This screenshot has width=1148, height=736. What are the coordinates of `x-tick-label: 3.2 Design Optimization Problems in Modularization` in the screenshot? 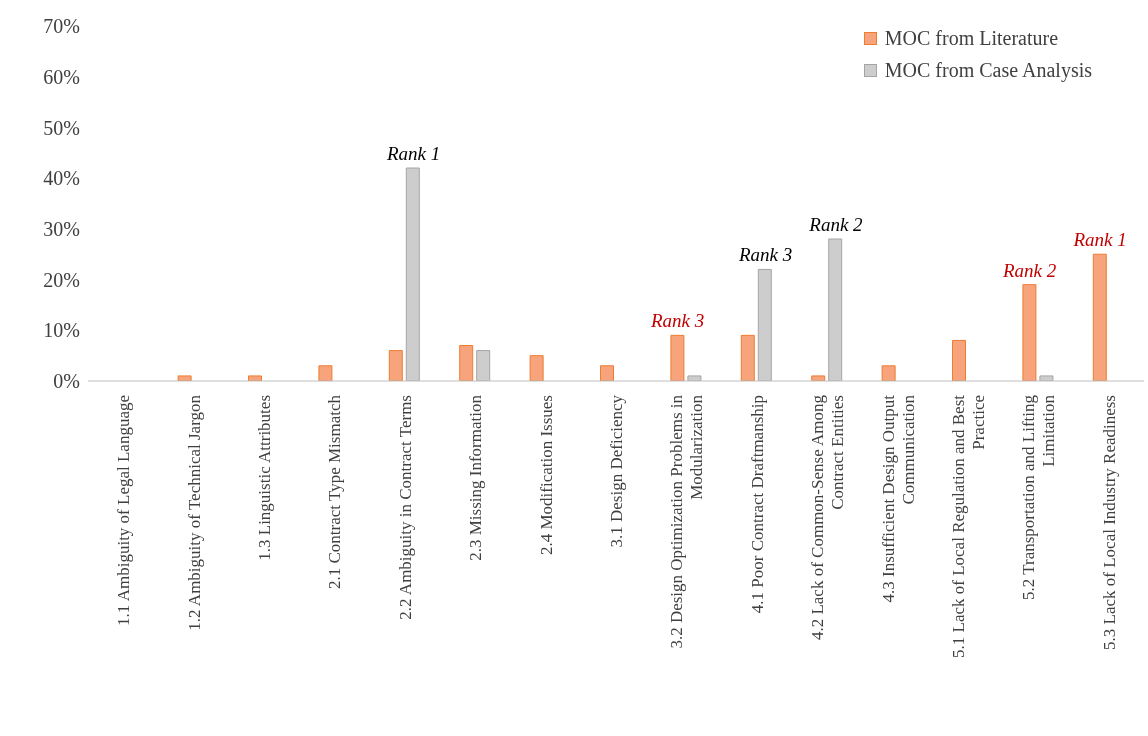 It's located at (687, 521).